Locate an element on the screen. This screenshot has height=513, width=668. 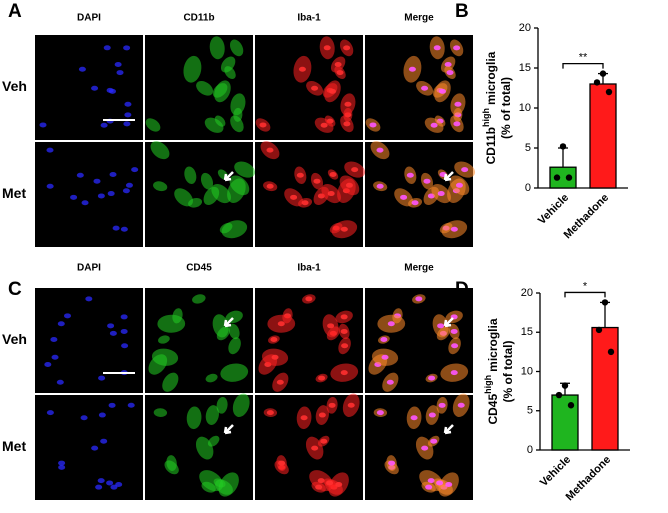
y-axis-label: (% of total) is located at coordinates (506, 108).